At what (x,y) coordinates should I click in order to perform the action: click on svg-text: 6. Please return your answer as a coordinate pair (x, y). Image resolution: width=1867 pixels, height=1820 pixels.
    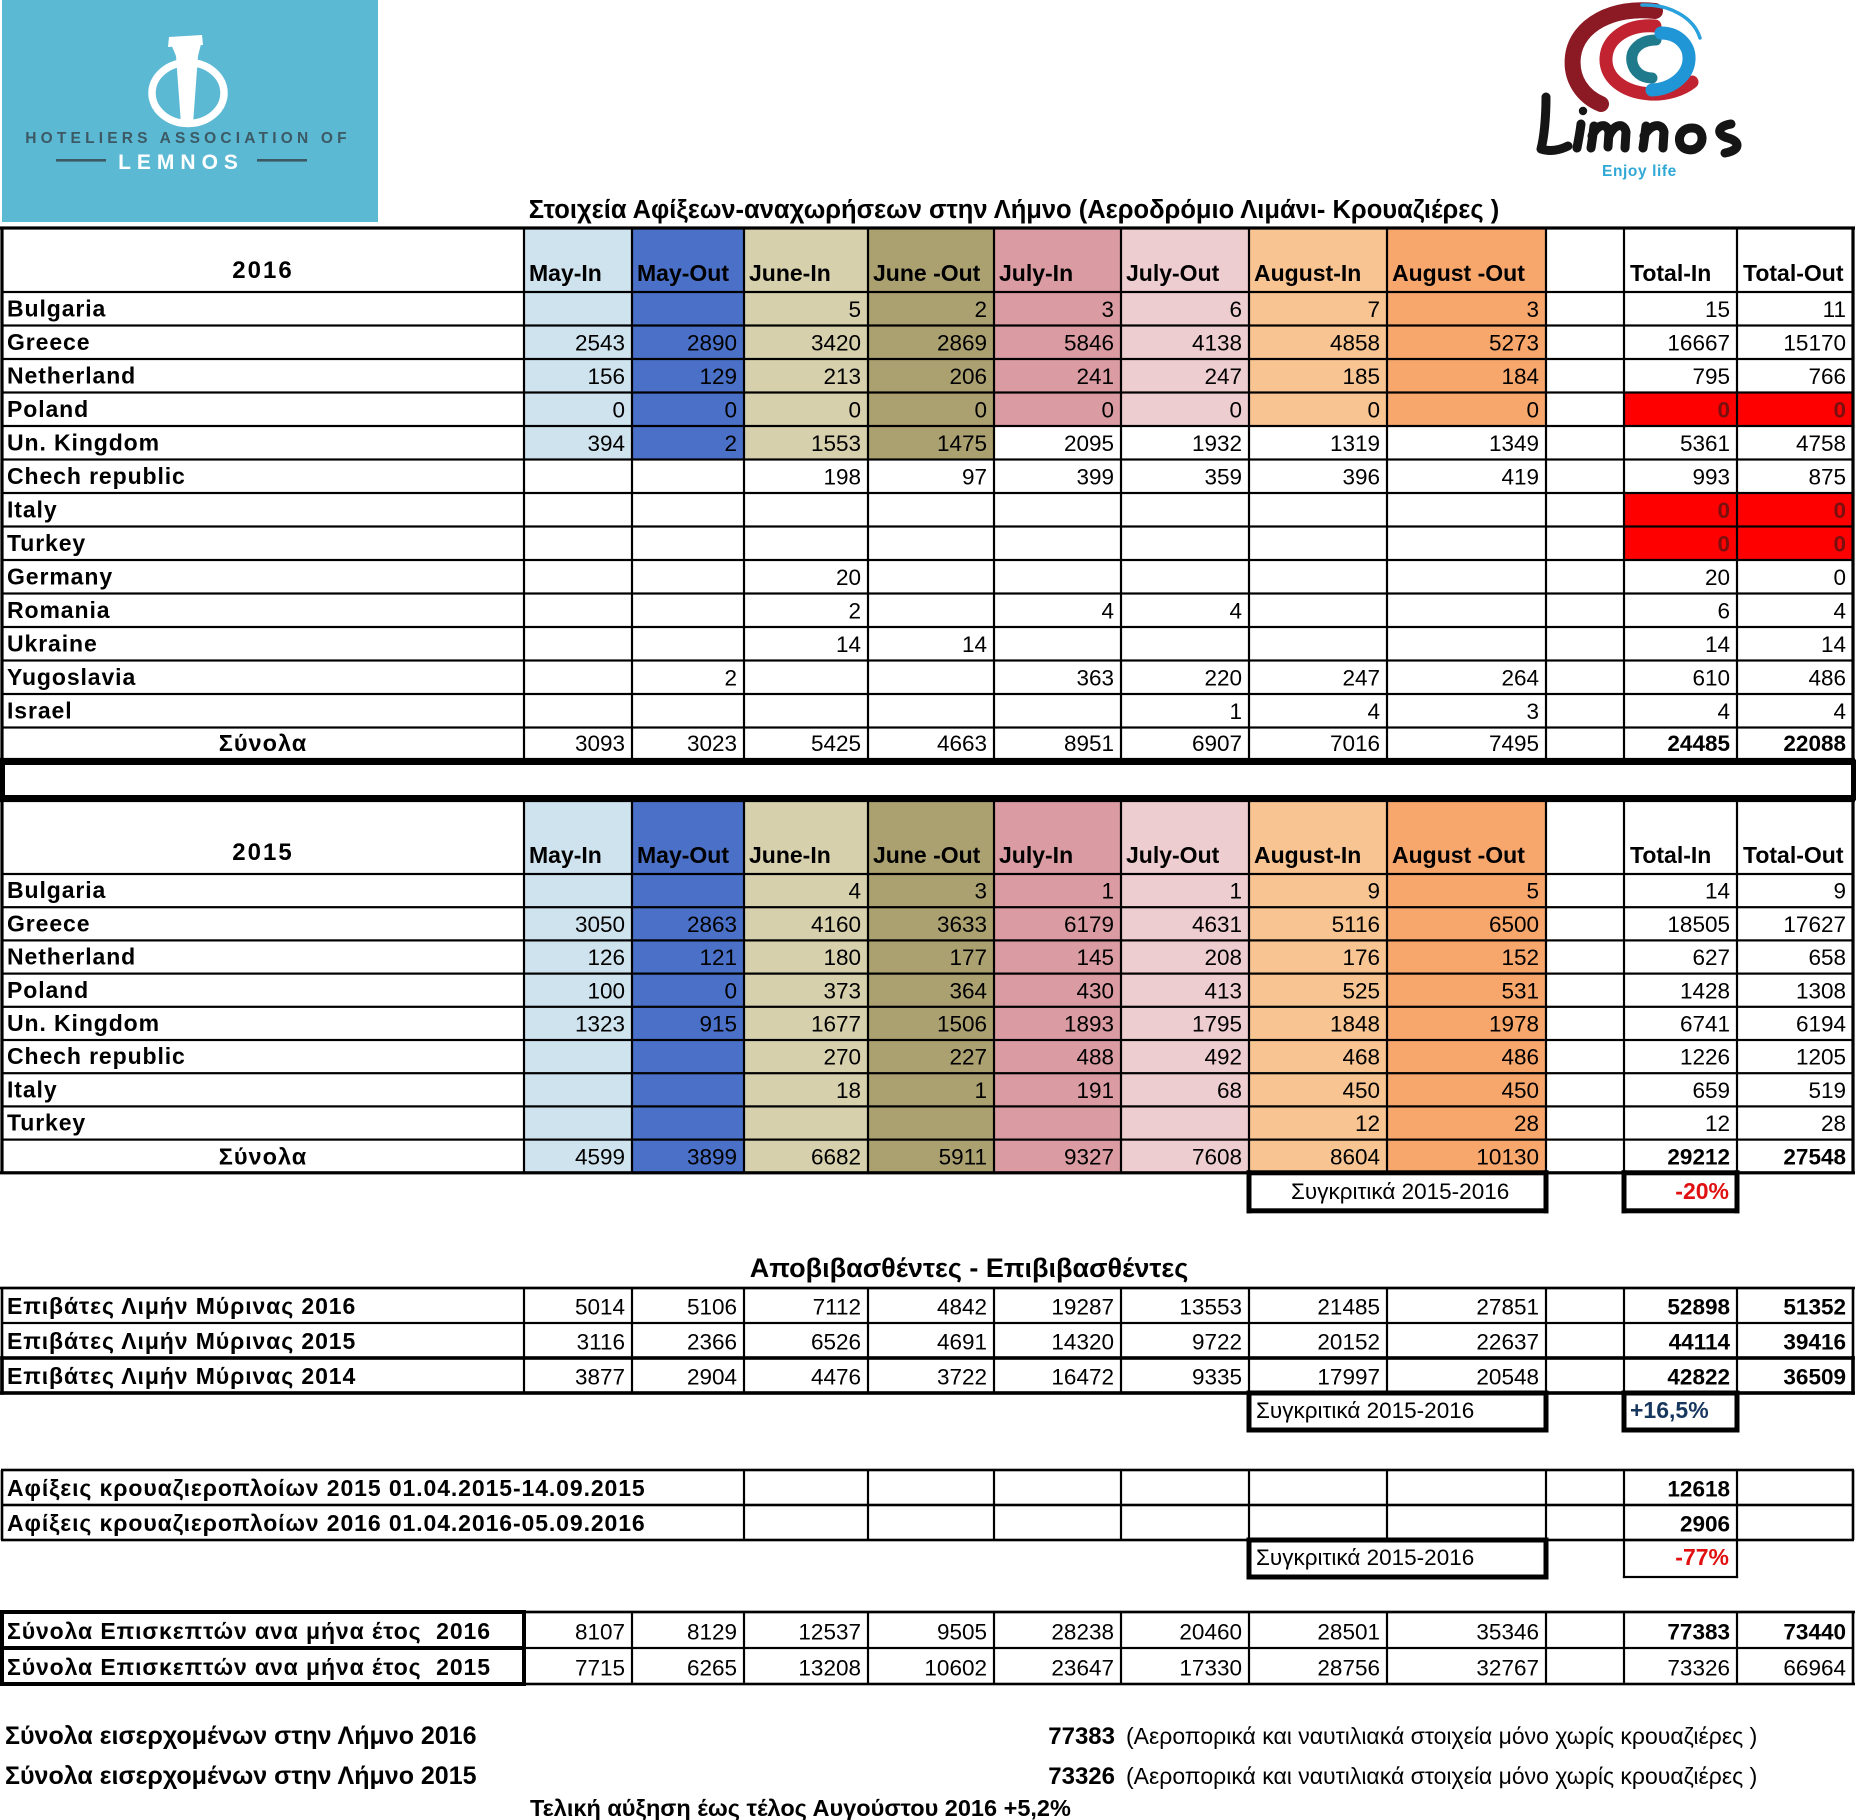
    Looking at the image, I should click on (1235, 309).